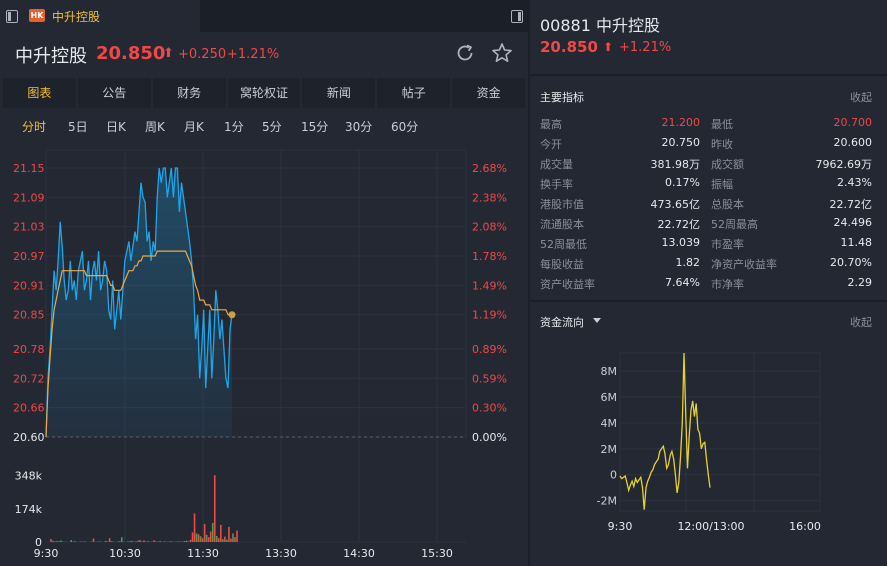 The width and height of the screenshot is (887, 566). I want to click on fund-flow-title: 资金流向, so click(562, 322).